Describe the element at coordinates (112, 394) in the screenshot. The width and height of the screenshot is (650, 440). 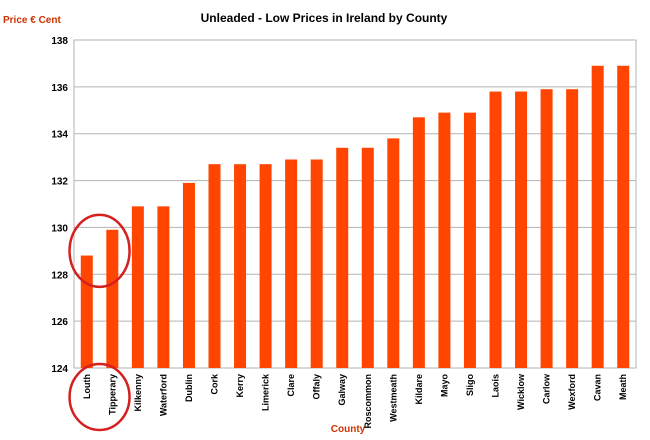
I see `x-tick-label: Tipperary` at that location.